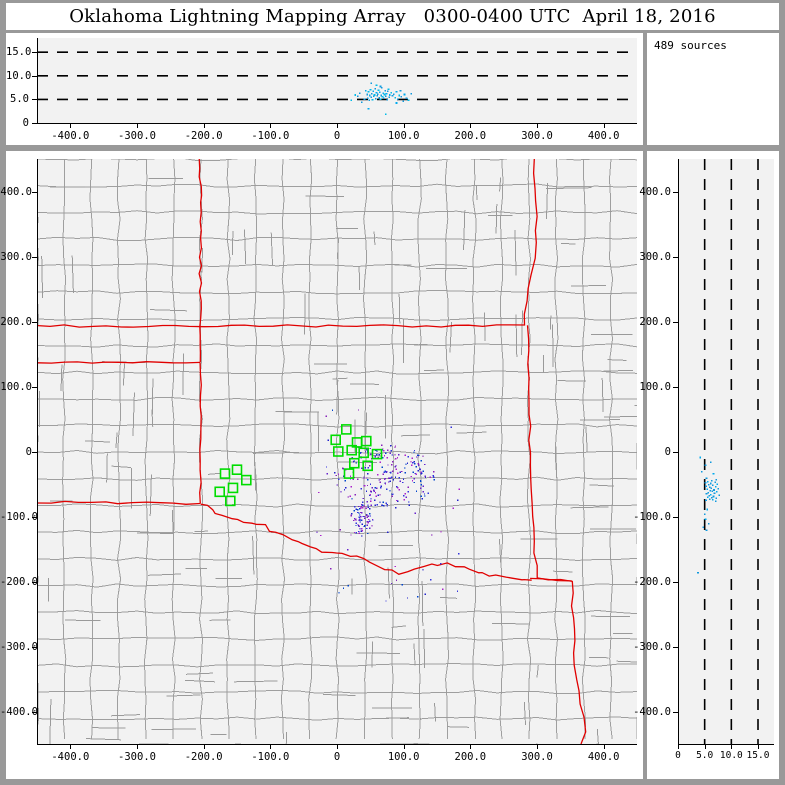  Describe the element at coordinates (713, 89) in the screenshot. I see `source-count-panel: 489 sources` at that location.